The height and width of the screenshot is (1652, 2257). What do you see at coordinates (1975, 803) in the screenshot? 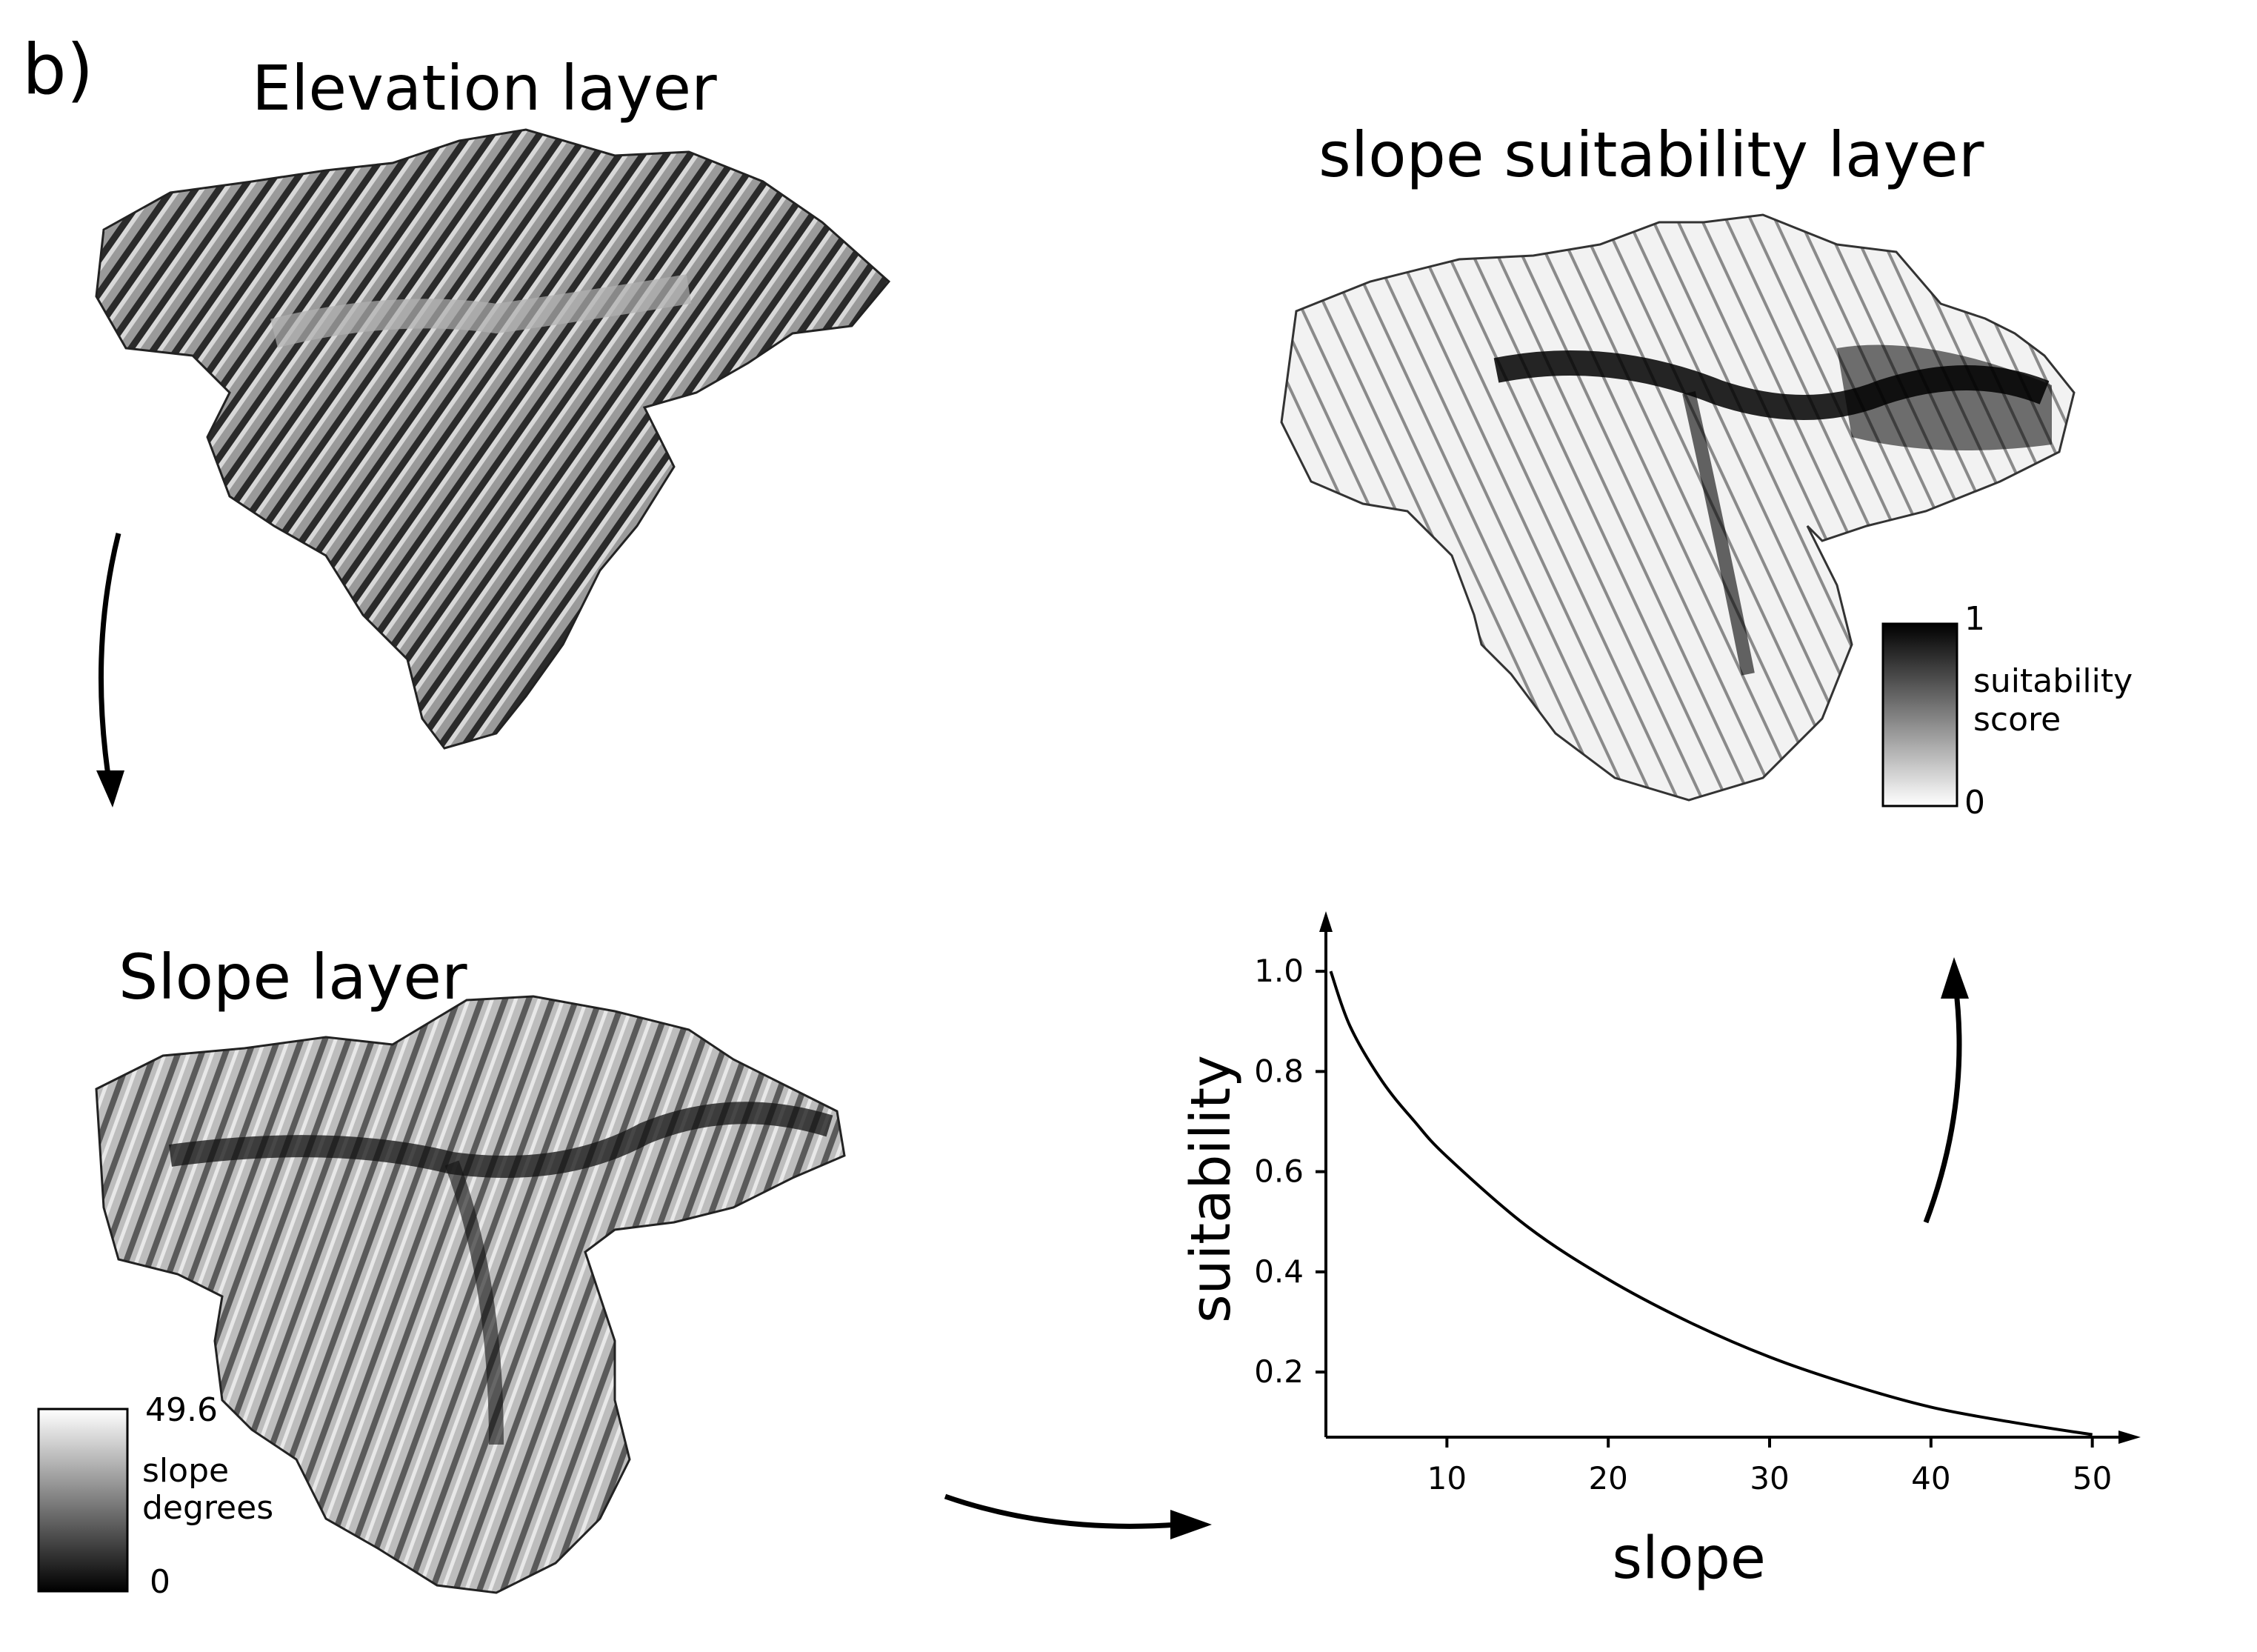
I see `suitability-legend-min: 0` at bounding box center [1975, 803].